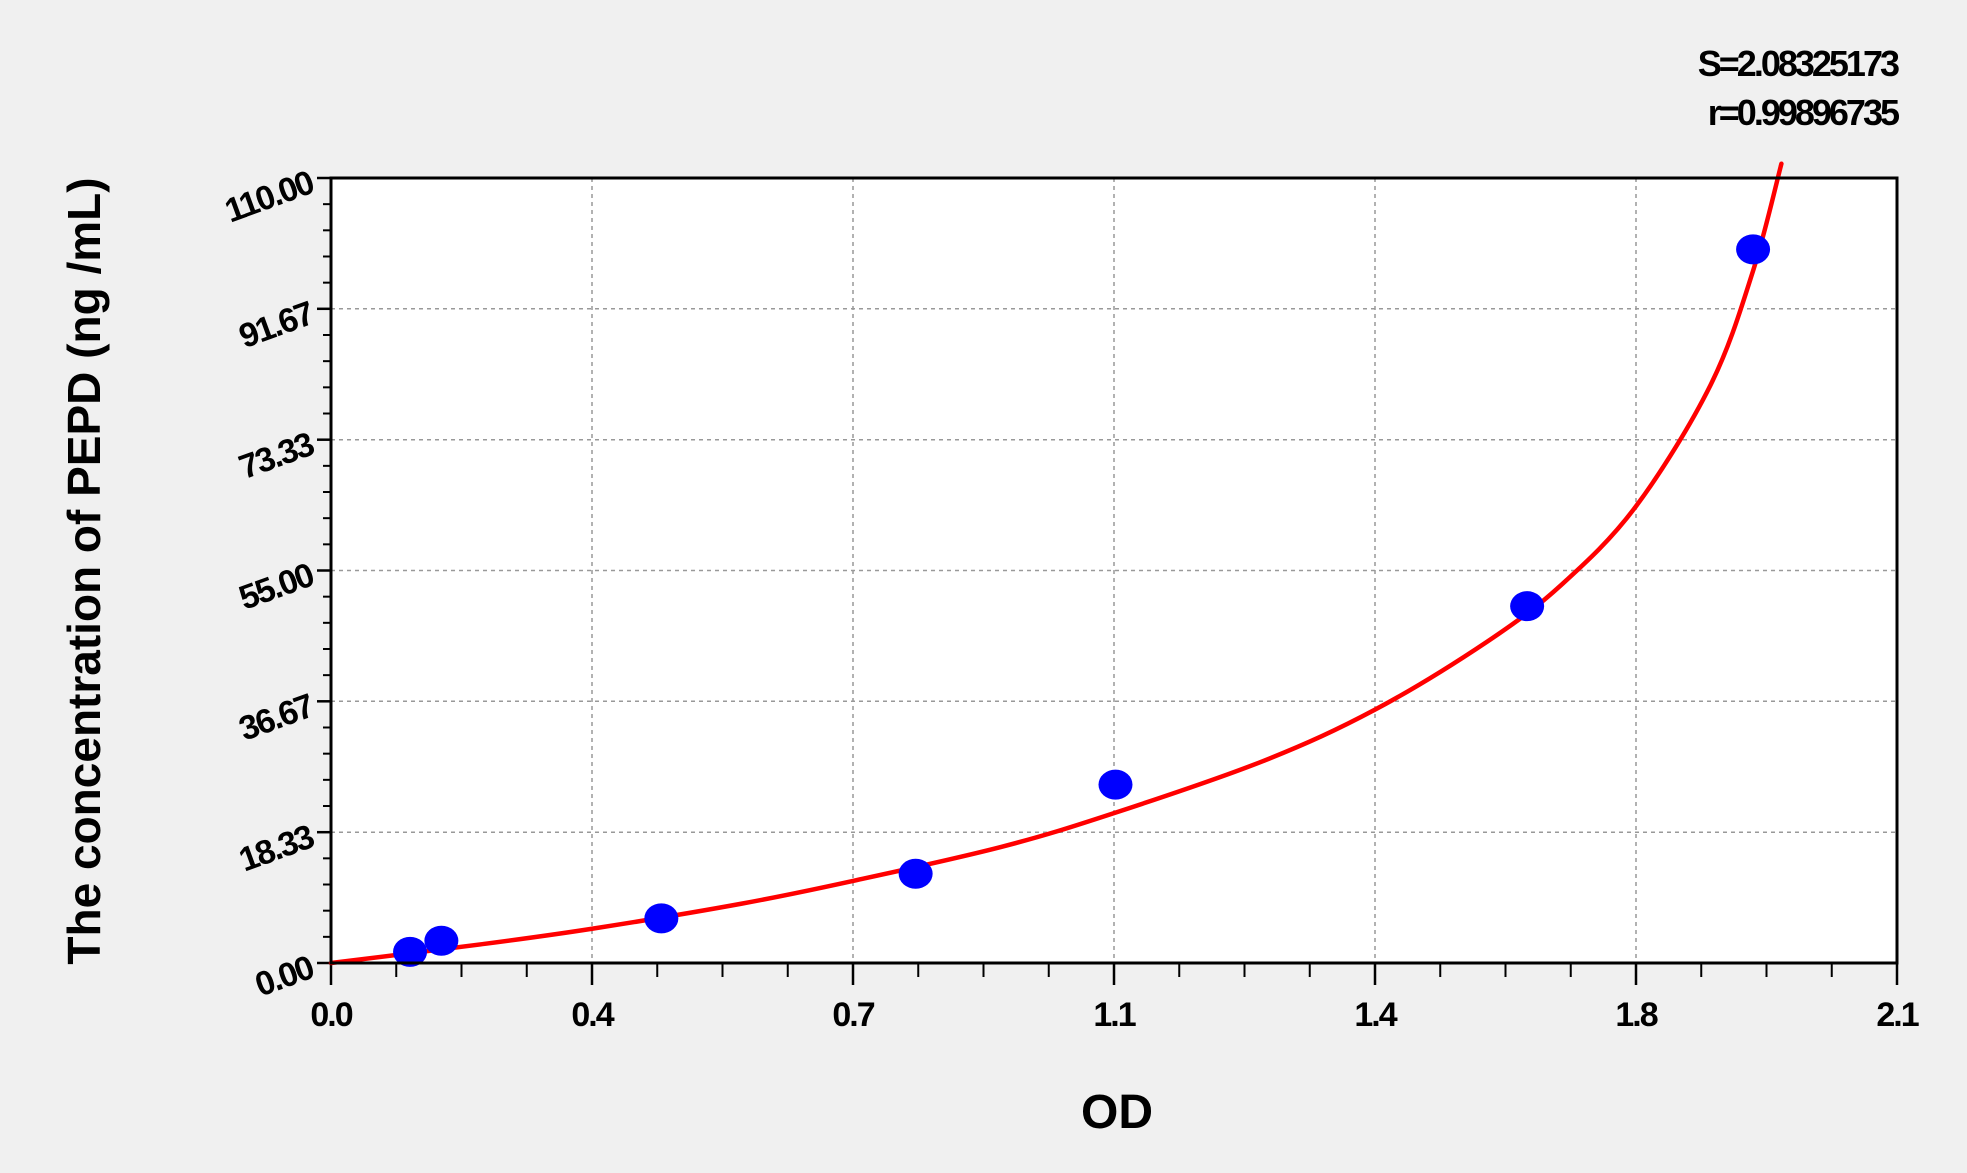 This screenshot has width=1967, height=1173. What do you see at coordinates (1804, 112) in the screenshot?
I see `r-statistic: r=0.99896735` at bounding box center [1804, 112].